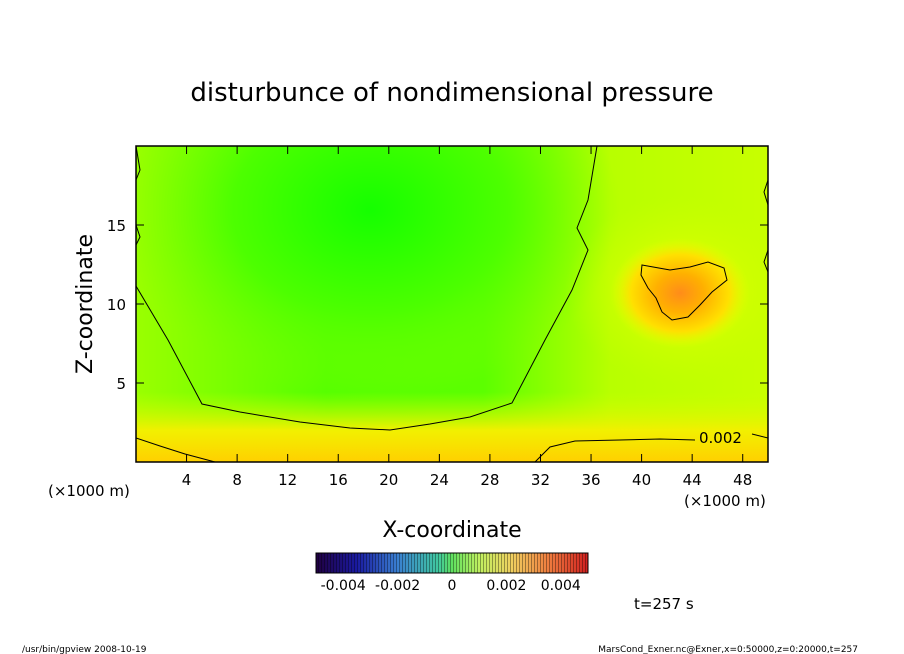  What do you see at coordinates (664, 604) in the screenshot?
I see `time-label: t=257 s` at bounding box center [664, 604].